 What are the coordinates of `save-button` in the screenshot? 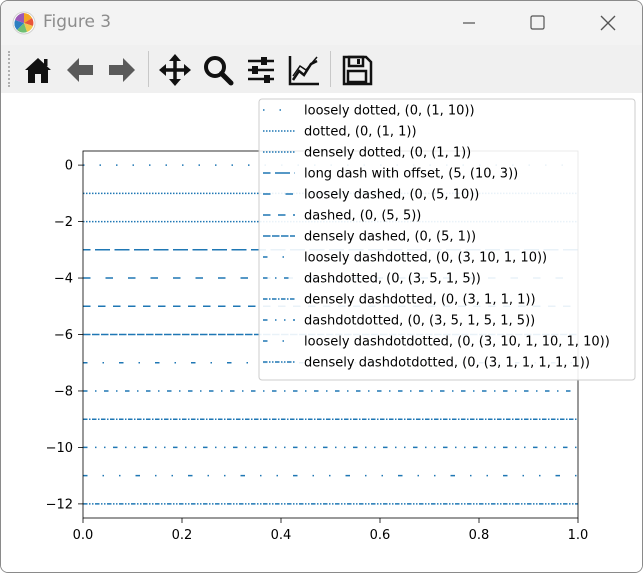 It's located at (357, 70).